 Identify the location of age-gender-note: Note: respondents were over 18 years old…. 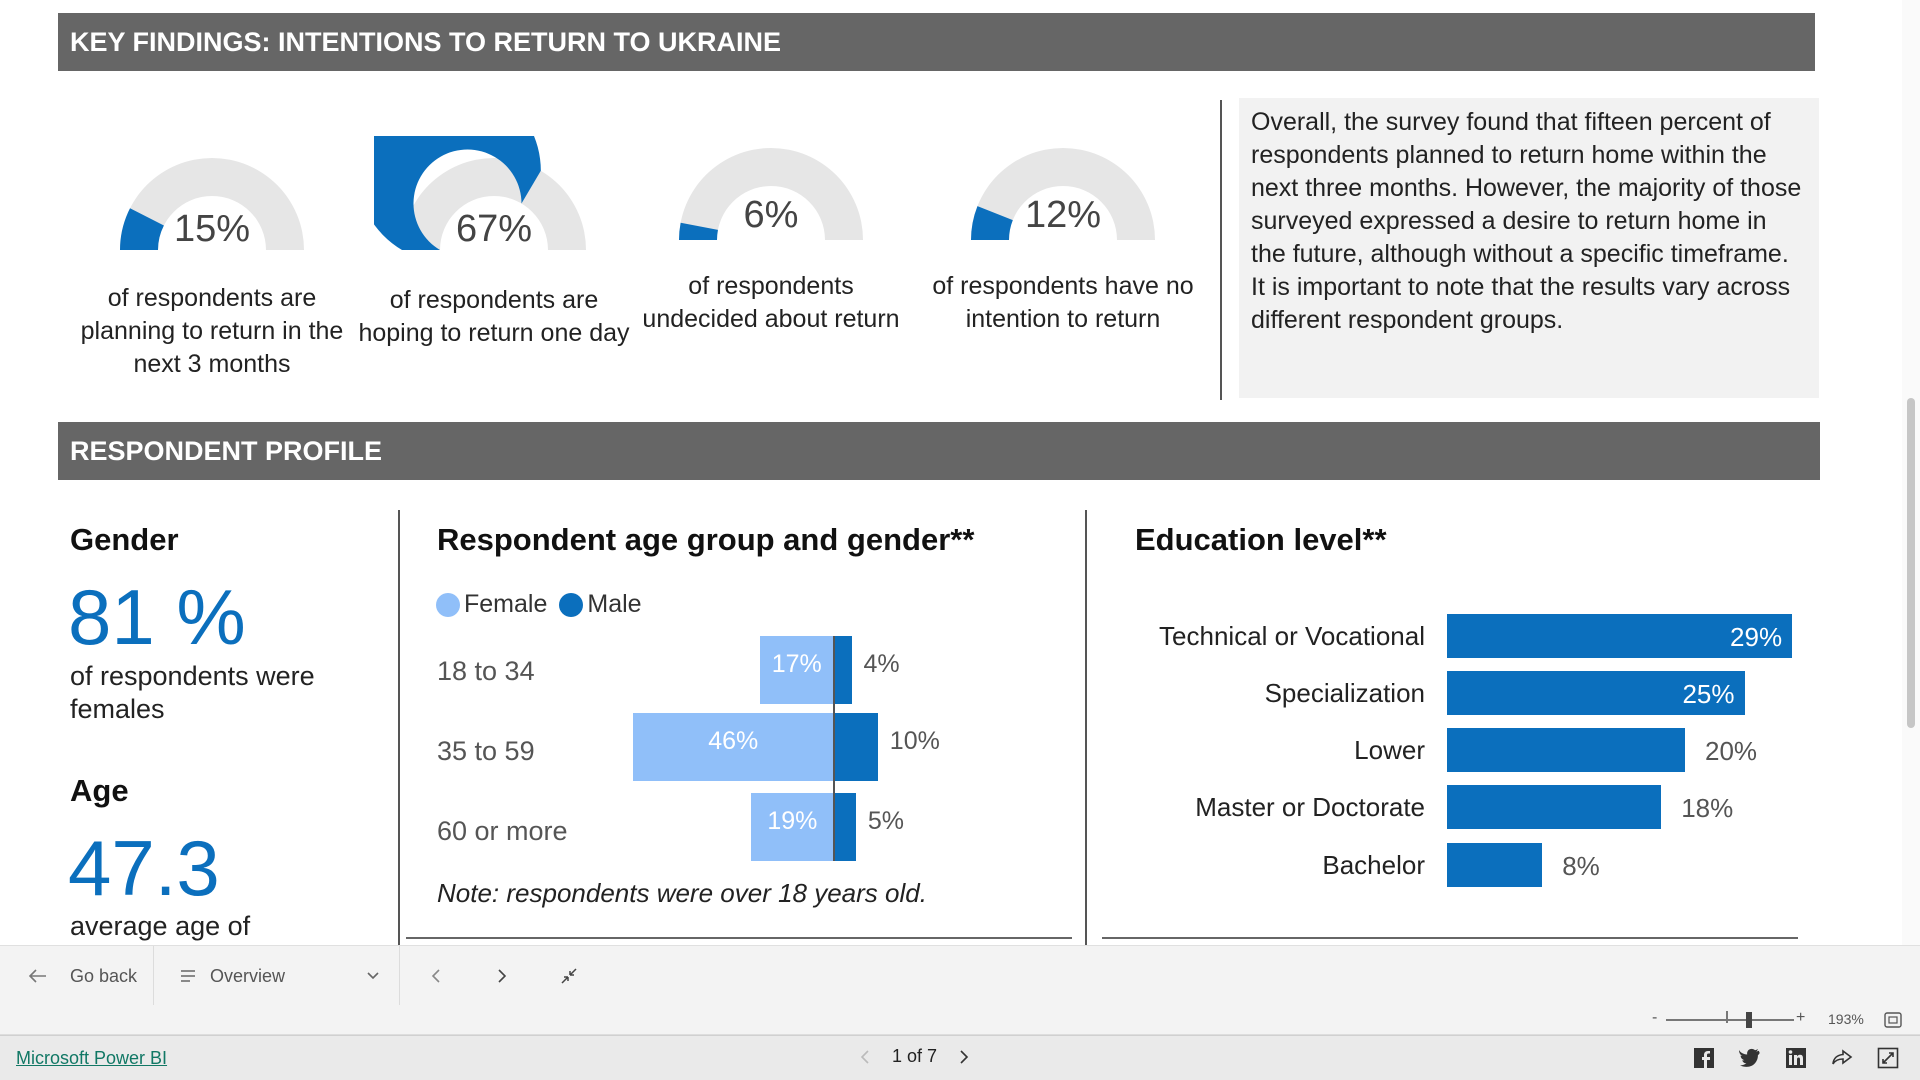
(682, 893).